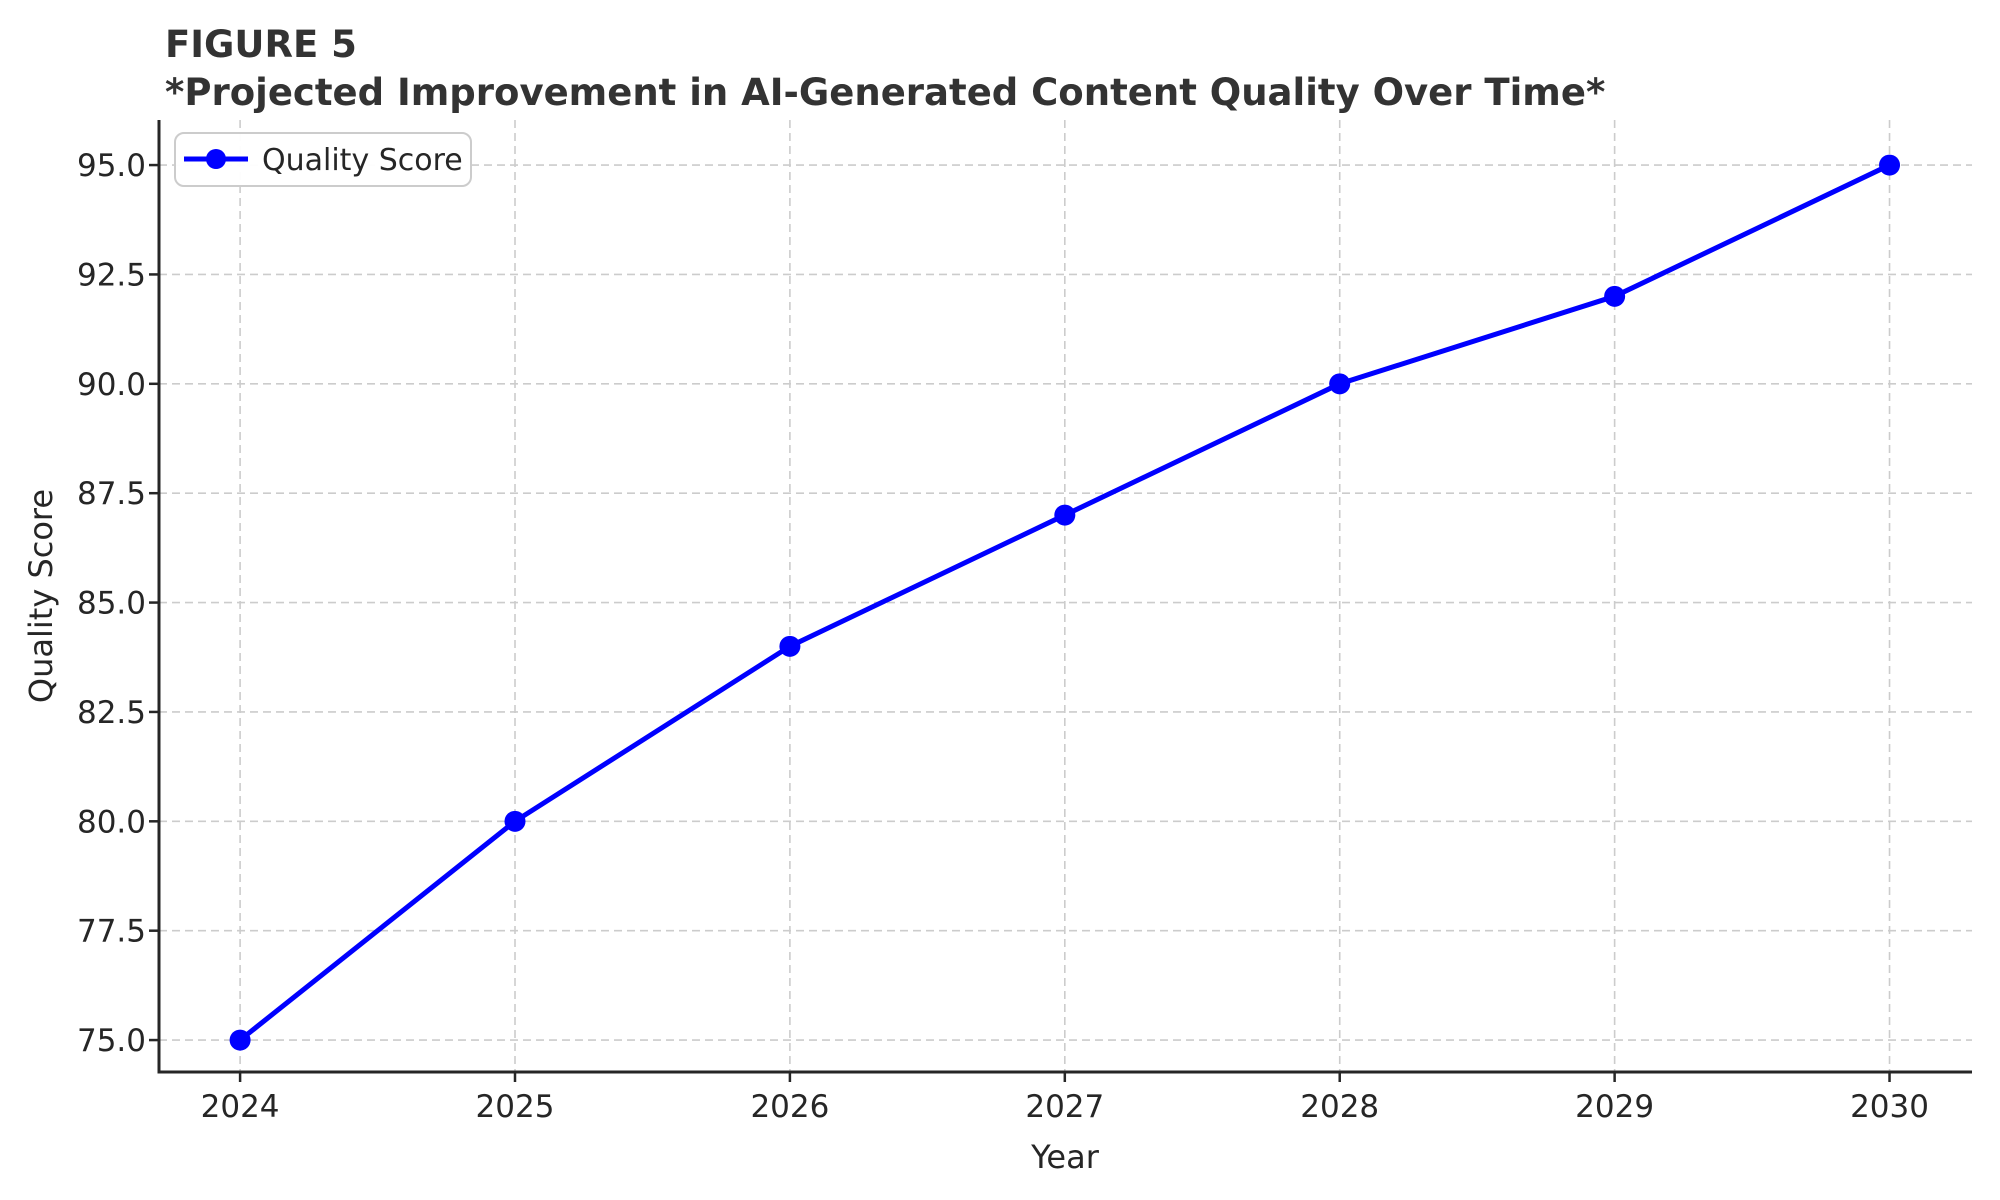 Image resolution: width=2000 pixels, height=1200 pixels. Describe the element at coordinates (111, 385) in the screenshot. I see `y-tick-label: 90.0` at that location.